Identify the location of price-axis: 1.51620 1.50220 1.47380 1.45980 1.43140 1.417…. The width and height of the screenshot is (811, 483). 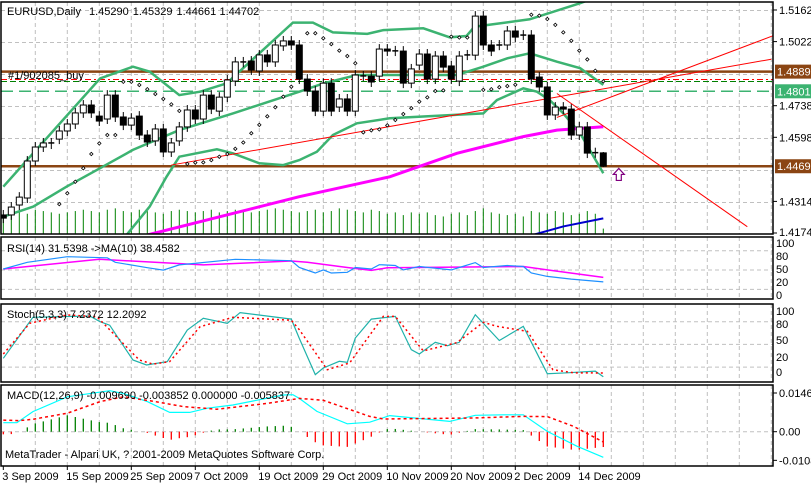
(792, 122).